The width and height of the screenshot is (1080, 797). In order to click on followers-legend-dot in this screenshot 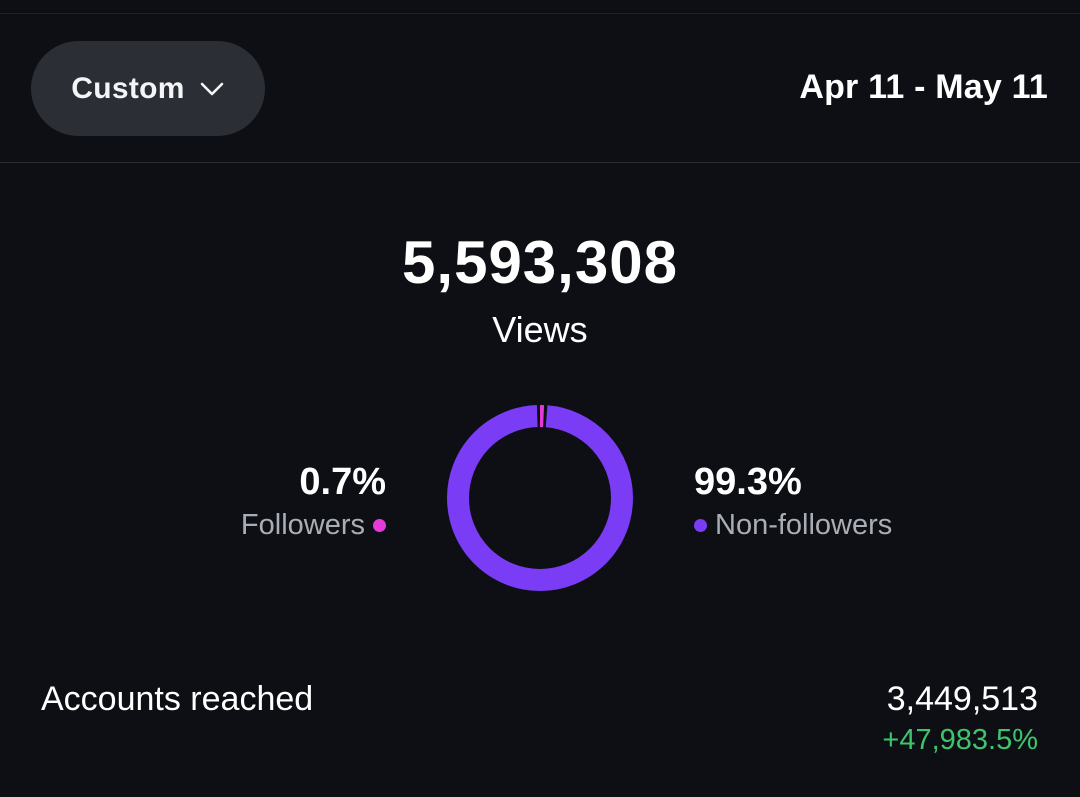, I will do `click(379, 525)`.